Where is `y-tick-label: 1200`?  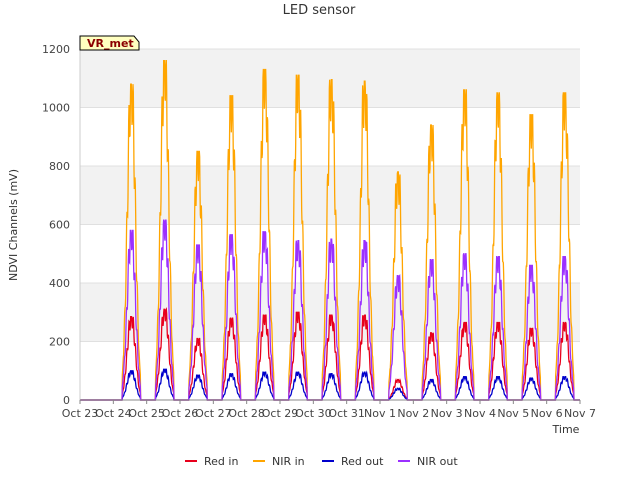 y-tick-label: 1200 is located at coordinates (56, 49).